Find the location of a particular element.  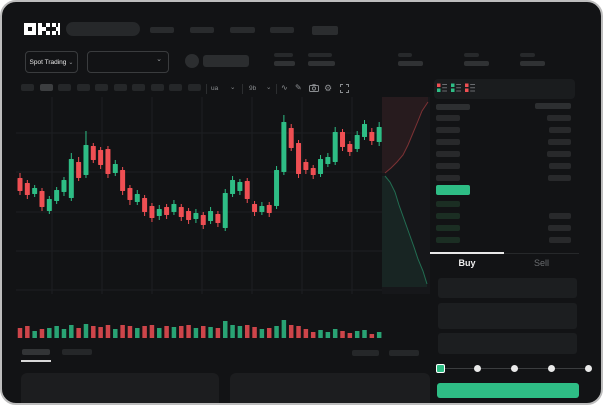

tab-divider is located at coordinates (504, 253).